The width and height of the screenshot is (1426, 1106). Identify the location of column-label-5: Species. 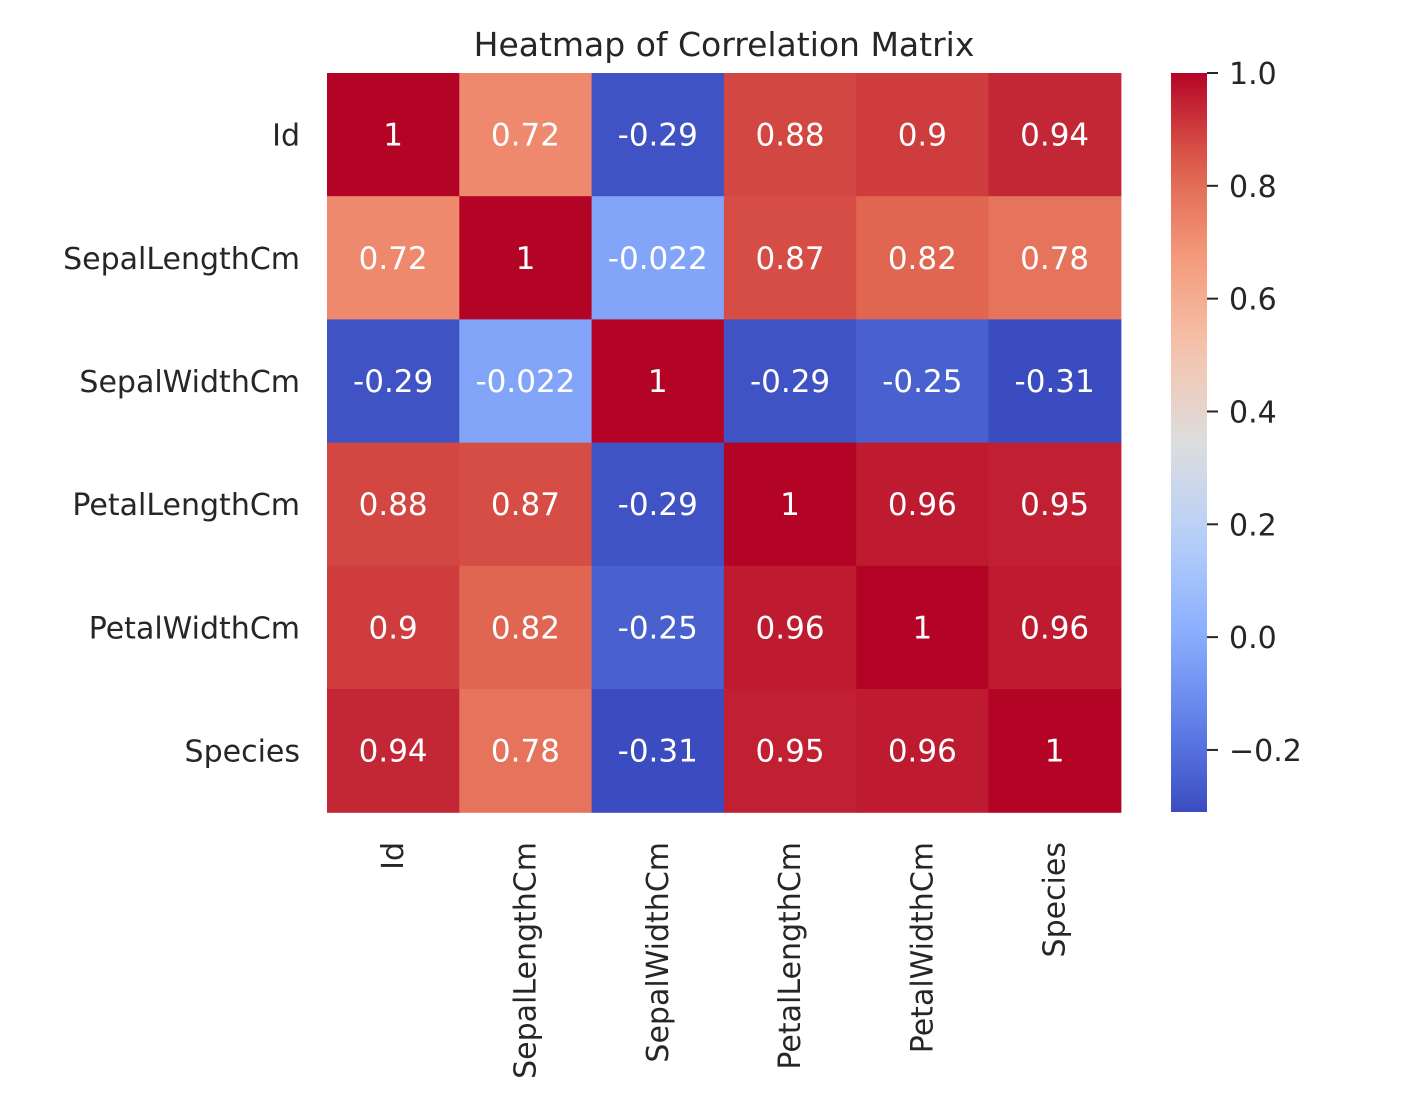
(1055, 899).